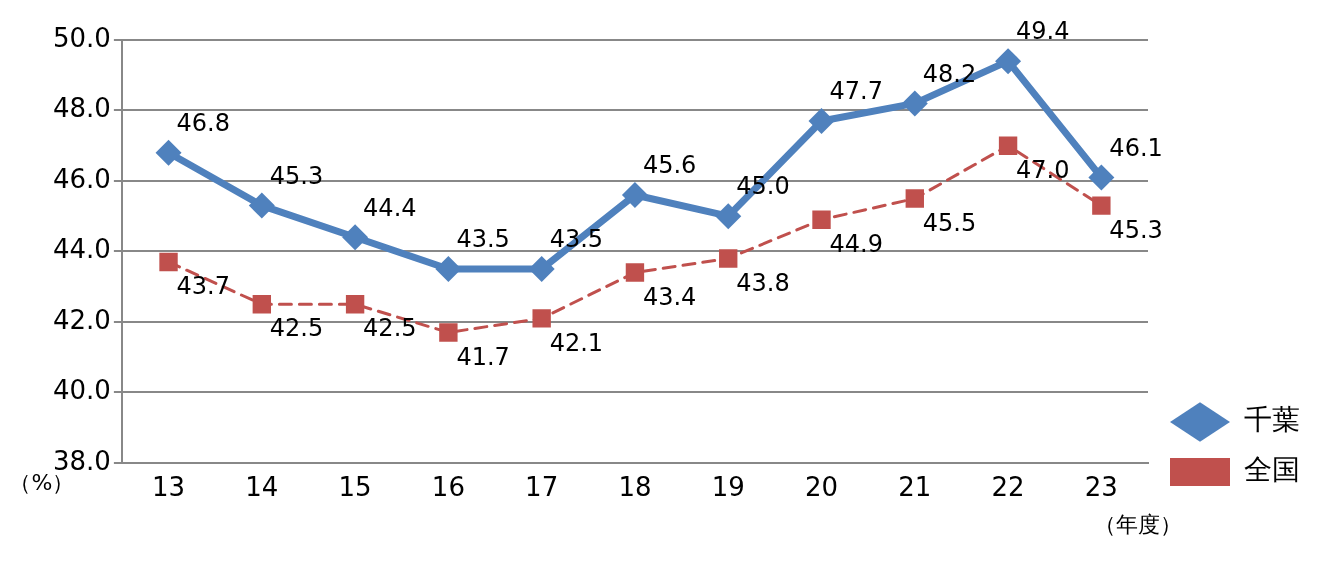  What do you see at coordinates (576, 342) in the screenshot?
I see `data-label: 42.1` at bounding box center [576, 342].